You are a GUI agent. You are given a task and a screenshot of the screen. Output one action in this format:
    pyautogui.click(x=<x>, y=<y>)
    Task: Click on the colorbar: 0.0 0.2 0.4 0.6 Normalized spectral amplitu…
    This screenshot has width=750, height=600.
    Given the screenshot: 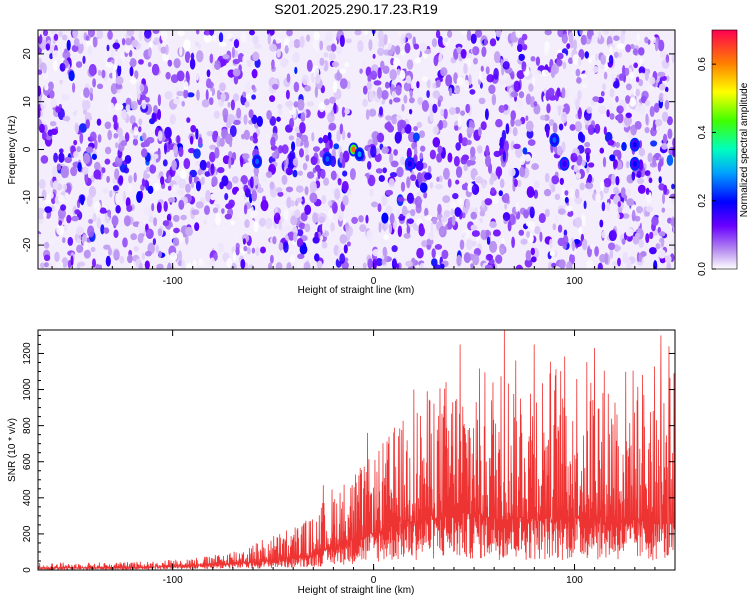 What is the action you would take?
    pyautogui.click(x=723, y=152)
    